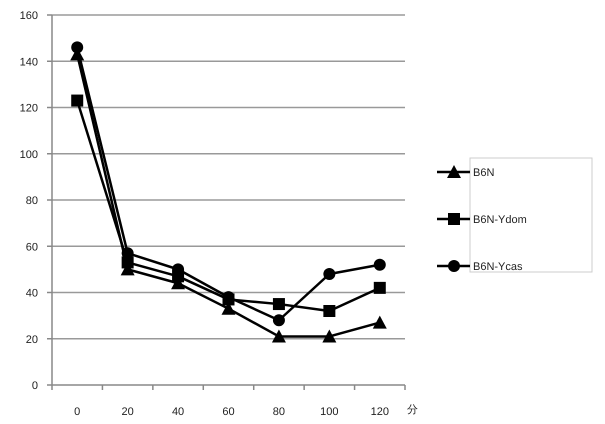 The image size is (605, 424). What do you see at coordinates (379, 412) in the screenshot?
I see `x-tick-label: 120` at bounding box center [379, 412].